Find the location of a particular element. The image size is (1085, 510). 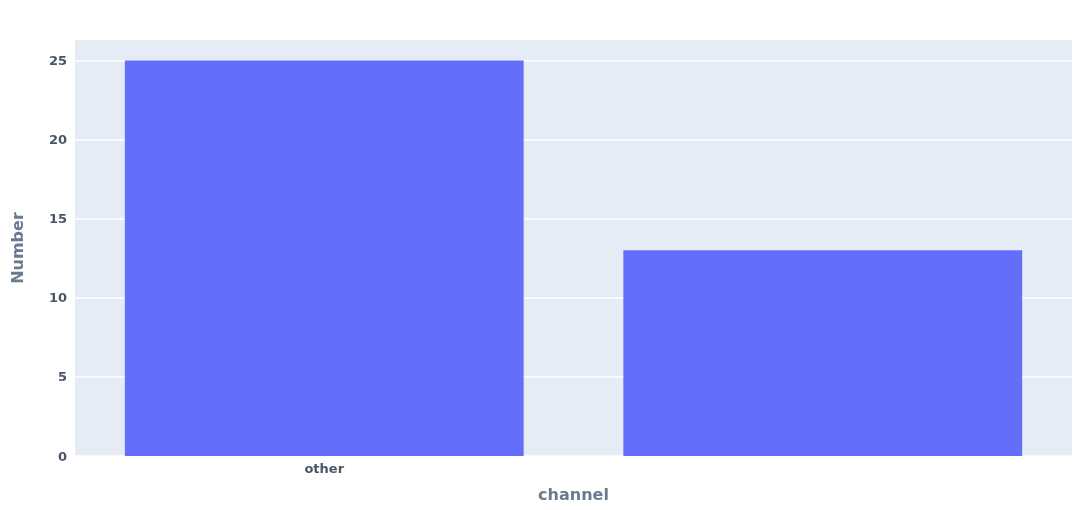

y-tick-label: 10 is located at coordinates (57, 298).